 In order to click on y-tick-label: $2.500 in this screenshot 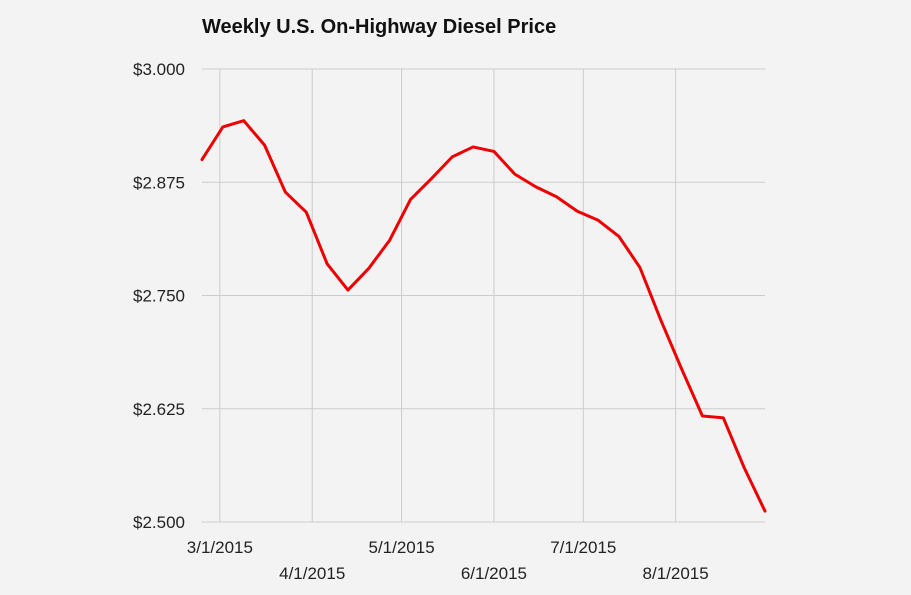, I will do `click(159, 522)`.